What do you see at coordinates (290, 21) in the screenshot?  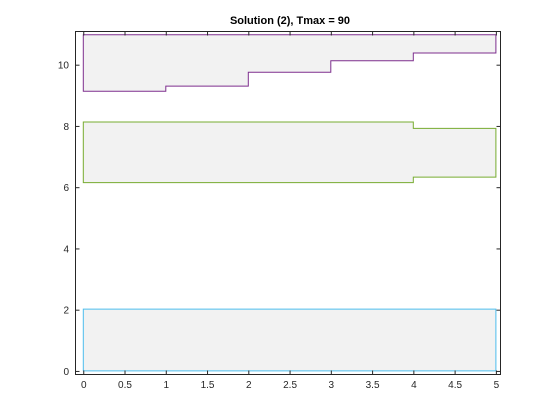 I see `chart-title: Solution (2), Tmax = 90` at bounding box center [290, 21].